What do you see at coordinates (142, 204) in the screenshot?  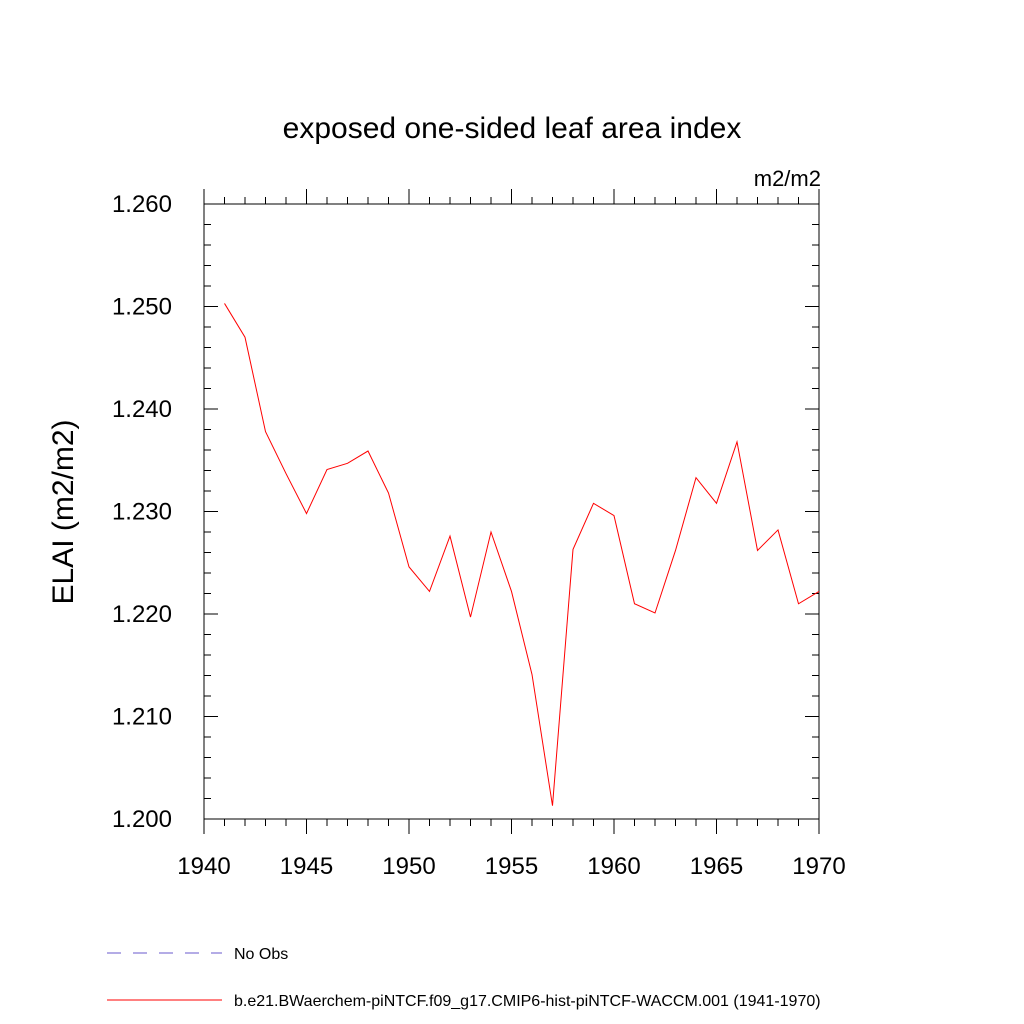 I see `y-tick-label: 1.260` at bounding box center [142, 204].